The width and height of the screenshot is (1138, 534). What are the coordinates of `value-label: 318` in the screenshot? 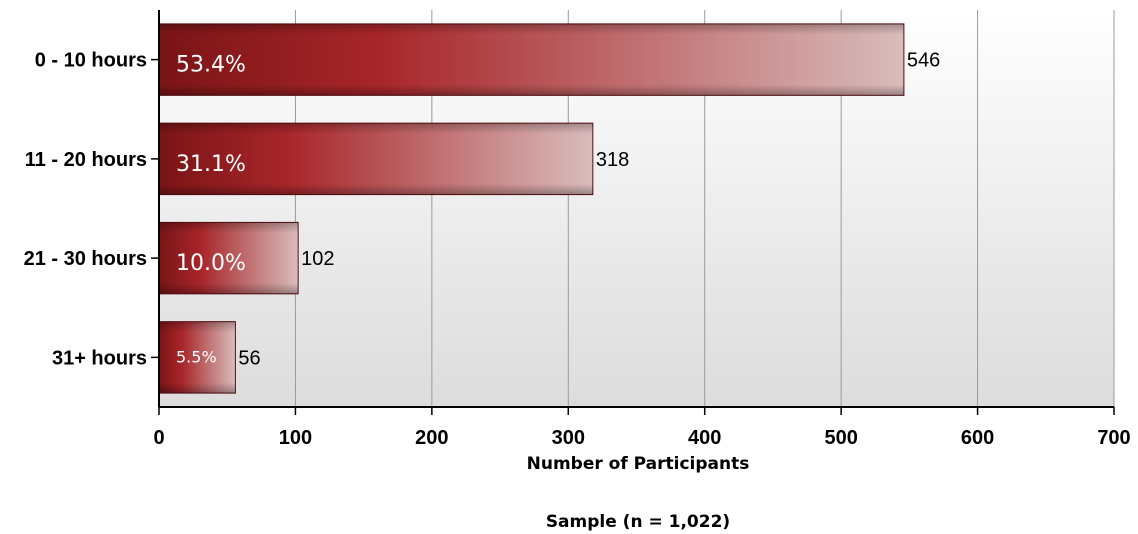 It's located at (612, 160).